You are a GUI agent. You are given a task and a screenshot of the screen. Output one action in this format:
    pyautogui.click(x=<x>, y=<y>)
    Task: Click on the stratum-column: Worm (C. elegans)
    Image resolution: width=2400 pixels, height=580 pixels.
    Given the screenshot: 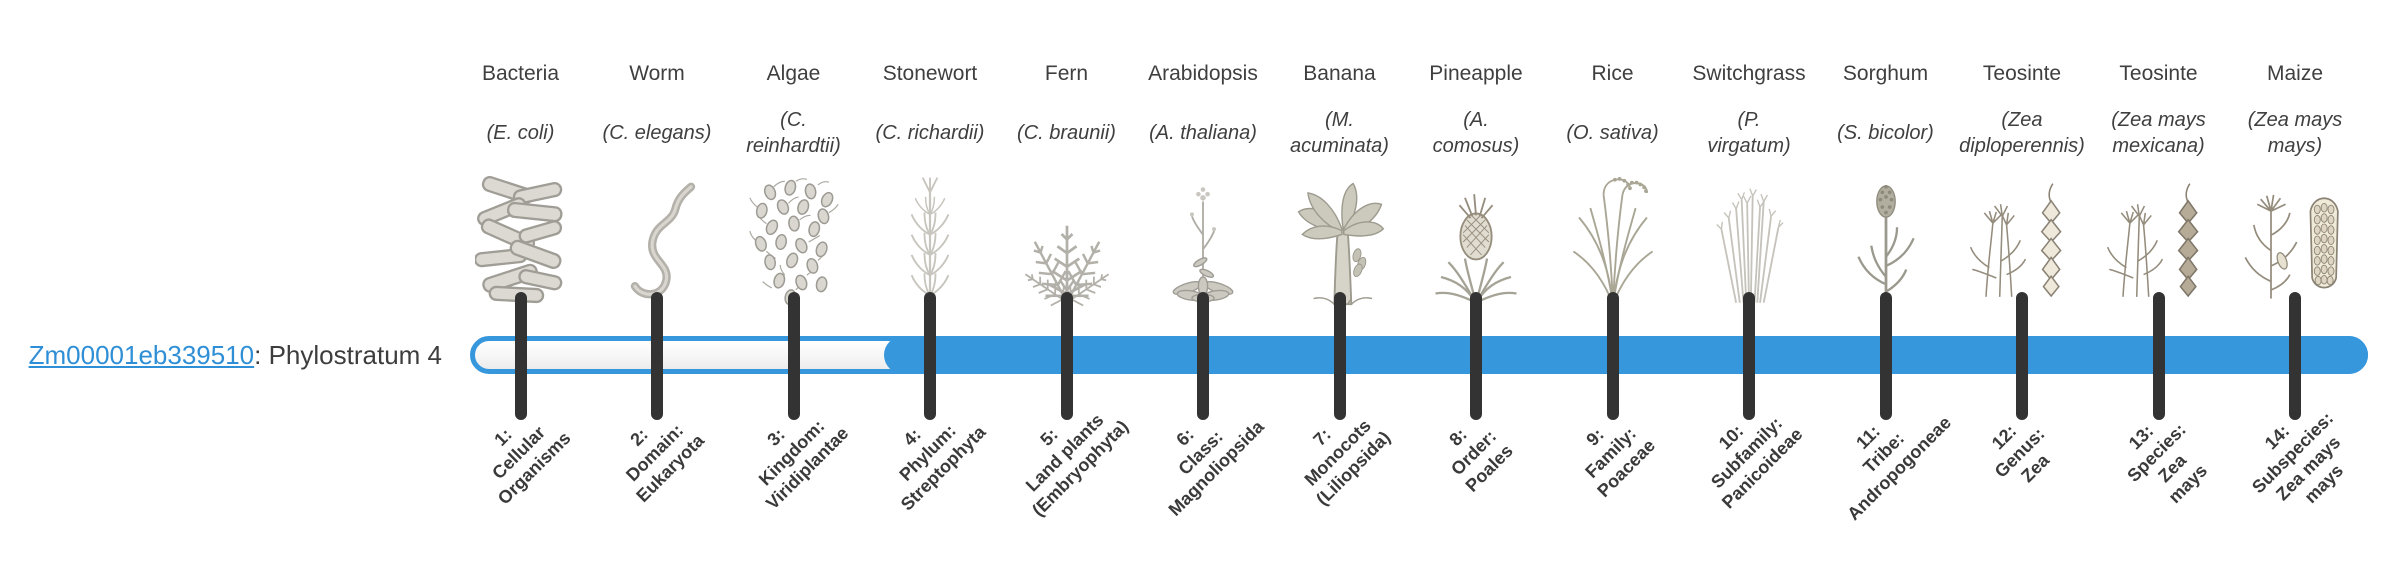 What is the action you would take?
    pyautogui.click(x=657, y=180)
    